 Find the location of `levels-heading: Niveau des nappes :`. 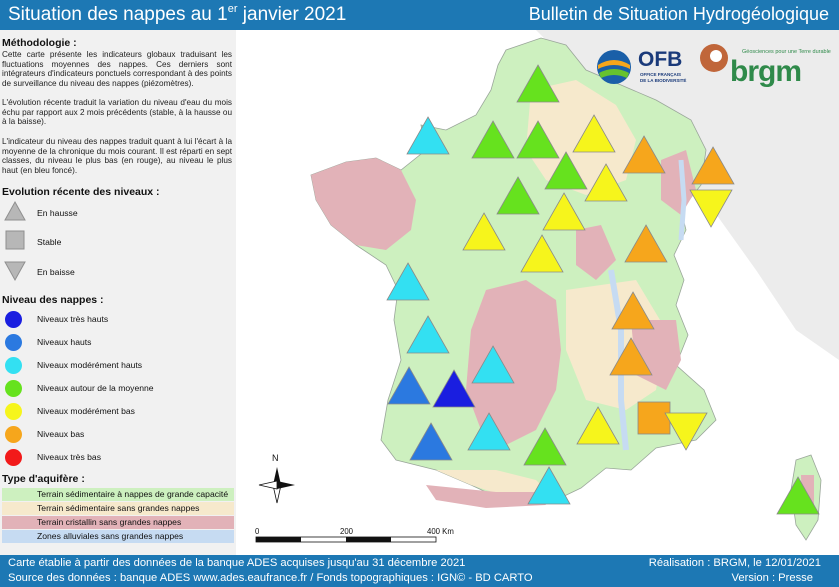

levels-heading: Niveau des nappes : is located at coordinates (53, 300).